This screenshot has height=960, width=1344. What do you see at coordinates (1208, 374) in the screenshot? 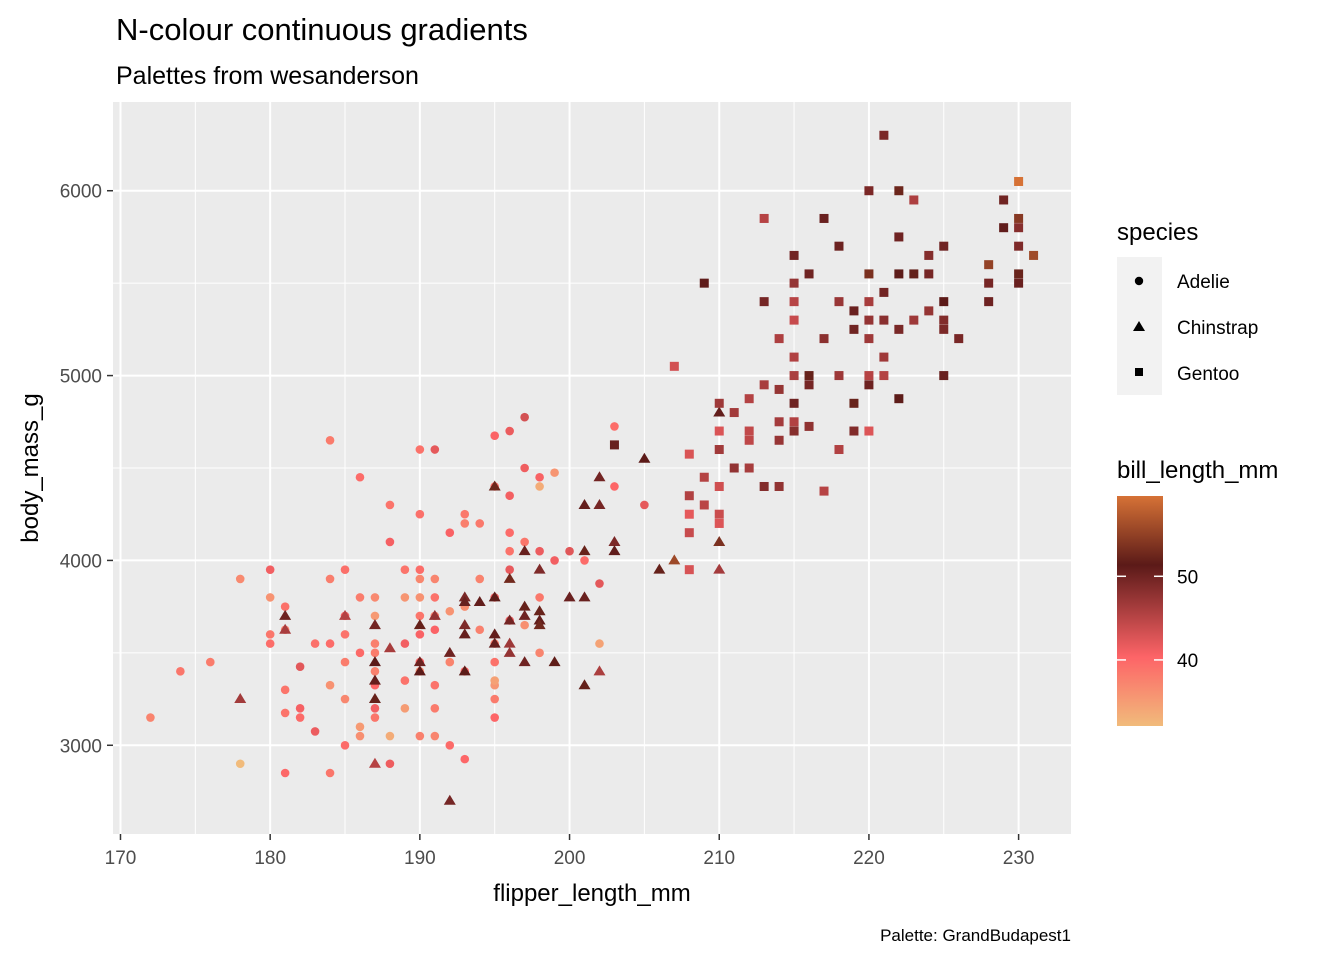
I see `legend-label-gentoo: Gentoo` at bounding box center [1208, 374].